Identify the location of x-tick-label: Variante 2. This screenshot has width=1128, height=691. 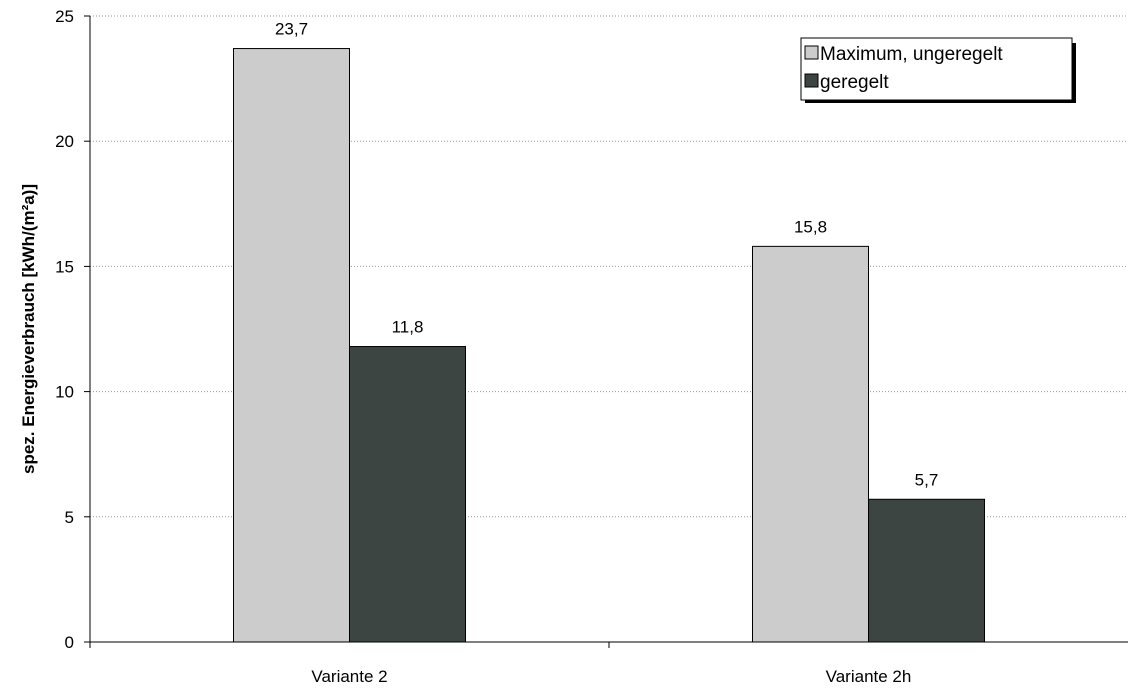
(349, 676).